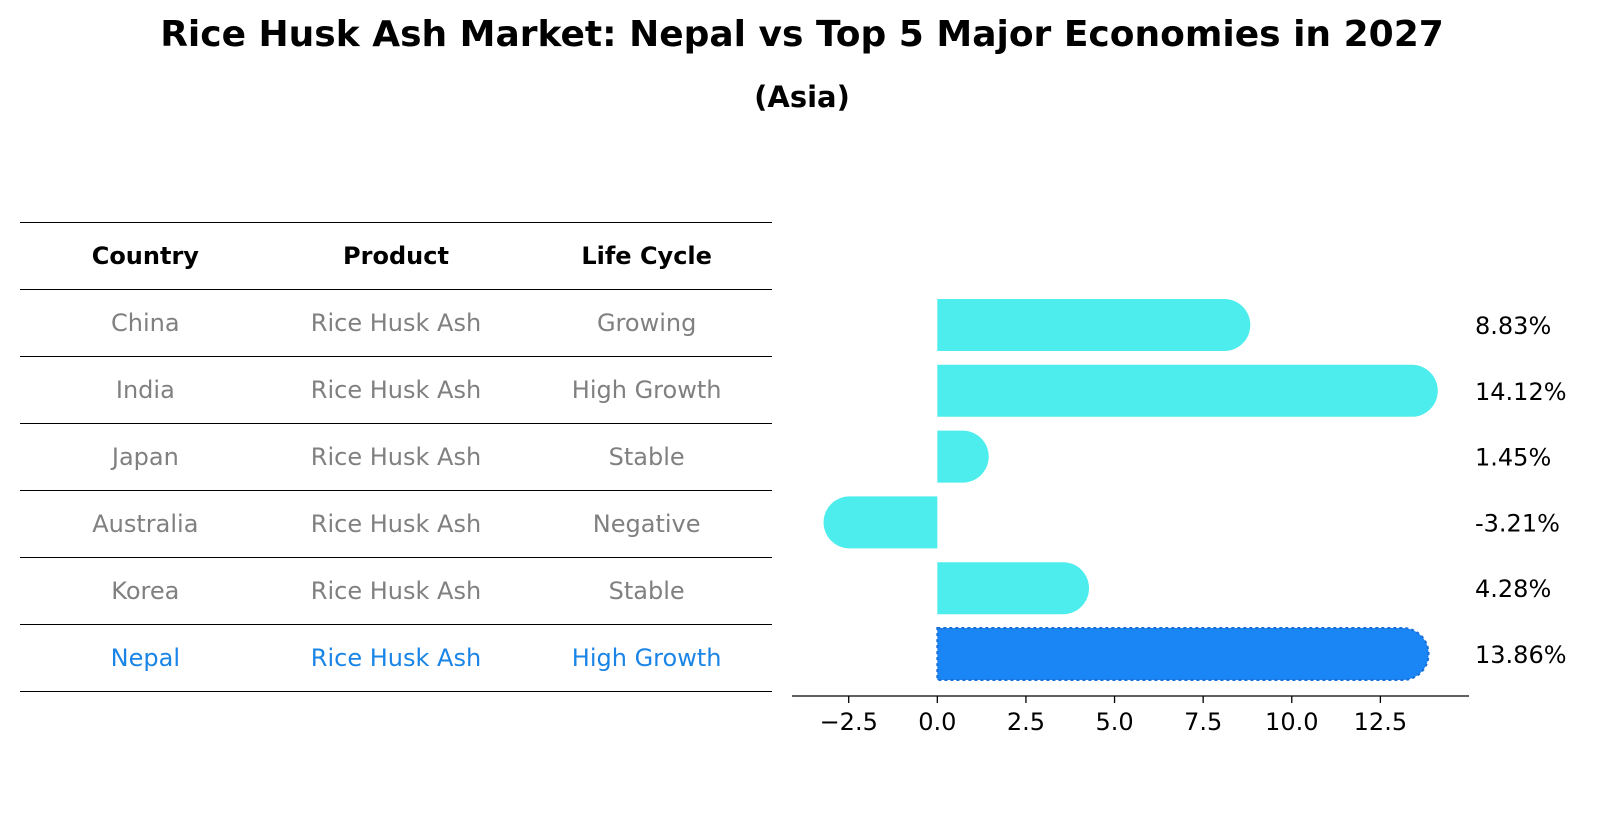  I want to click on x-tick-label: 10.0, so click(1291, 722).